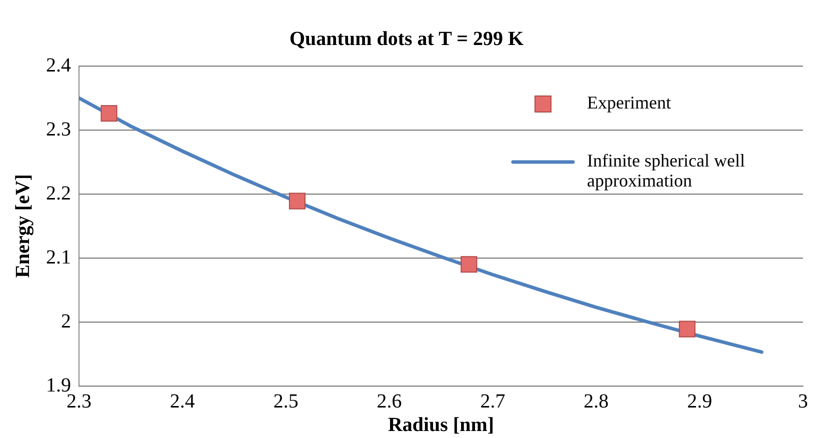  What do you see at coordinates (66, 321) in the screenshot?
I see `y-tick-label: 2` at bounding box center [66, 321].